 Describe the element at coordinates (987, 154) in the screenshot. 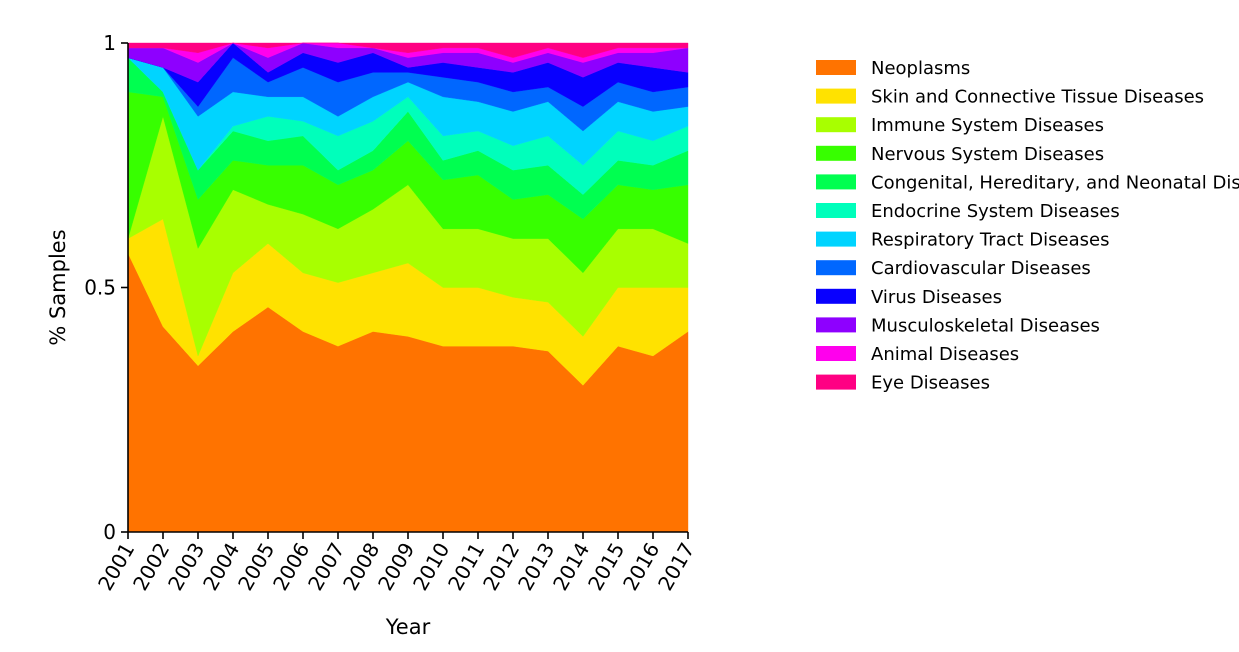

I see `legend-label: Nervous System Diseases` at that location.